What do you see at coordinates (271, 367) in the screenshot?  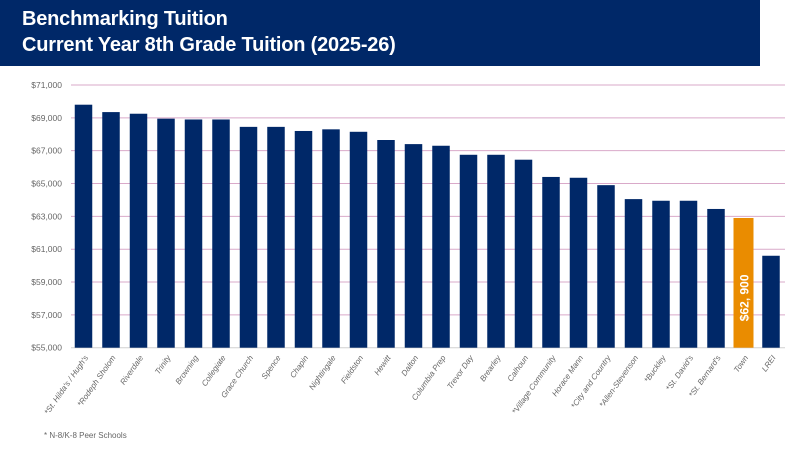 I see `x-tick-label: Spence` at bounding box center [271, 367].